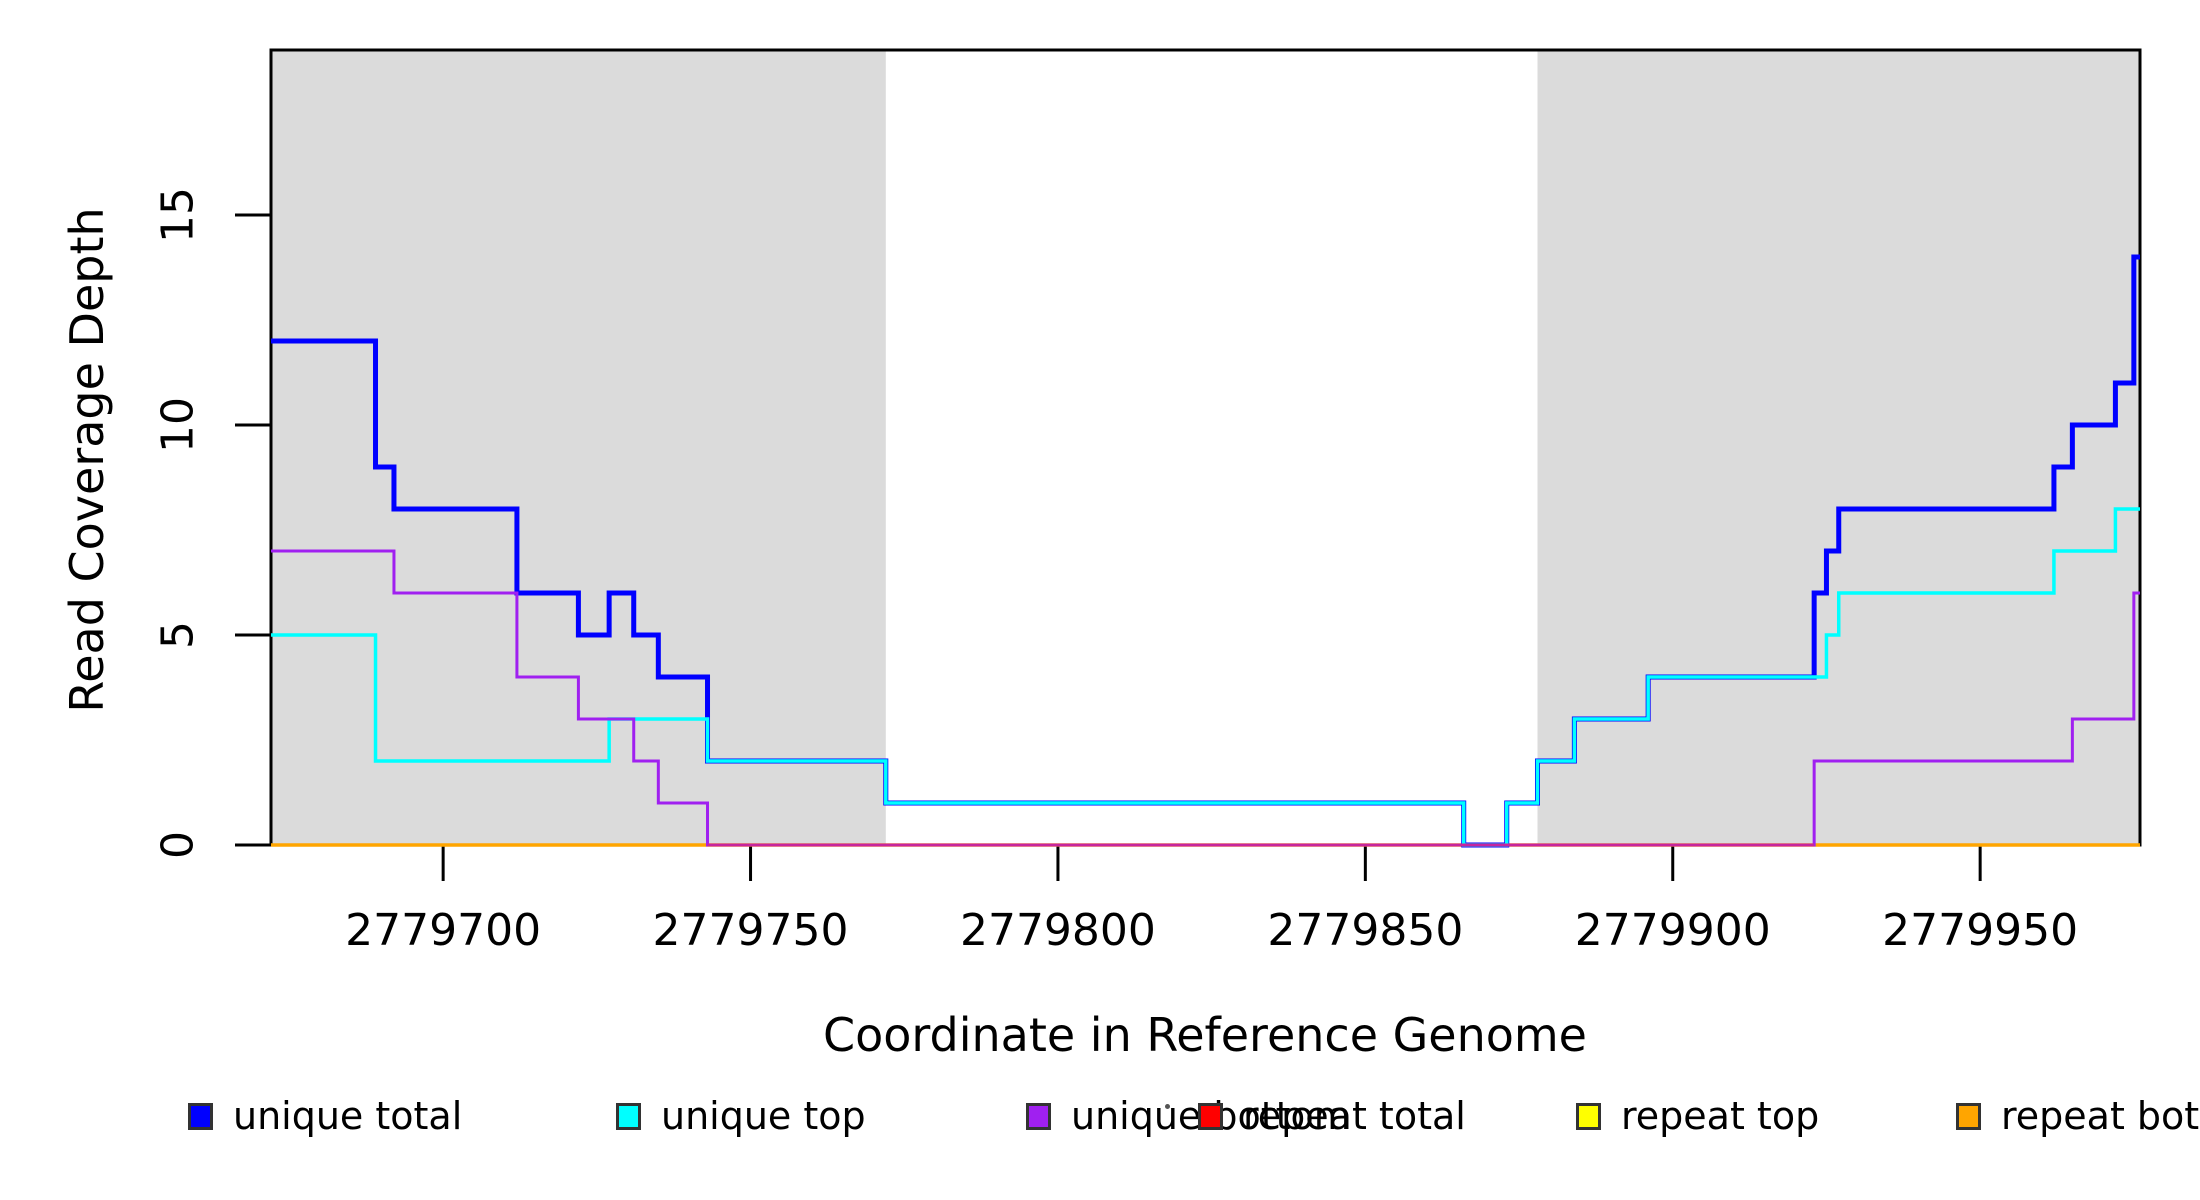  I want to click on x-tick-label: 2779950, so click(1980, 930).